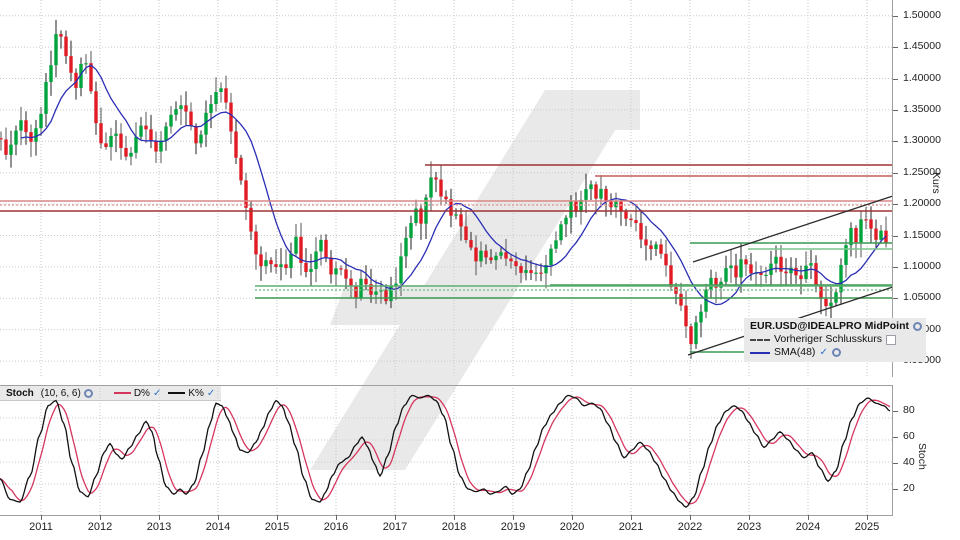  Describe the element at coordinates (395, 527) in the screenshot. I see `x-axis-year-label: 2017` at that location.